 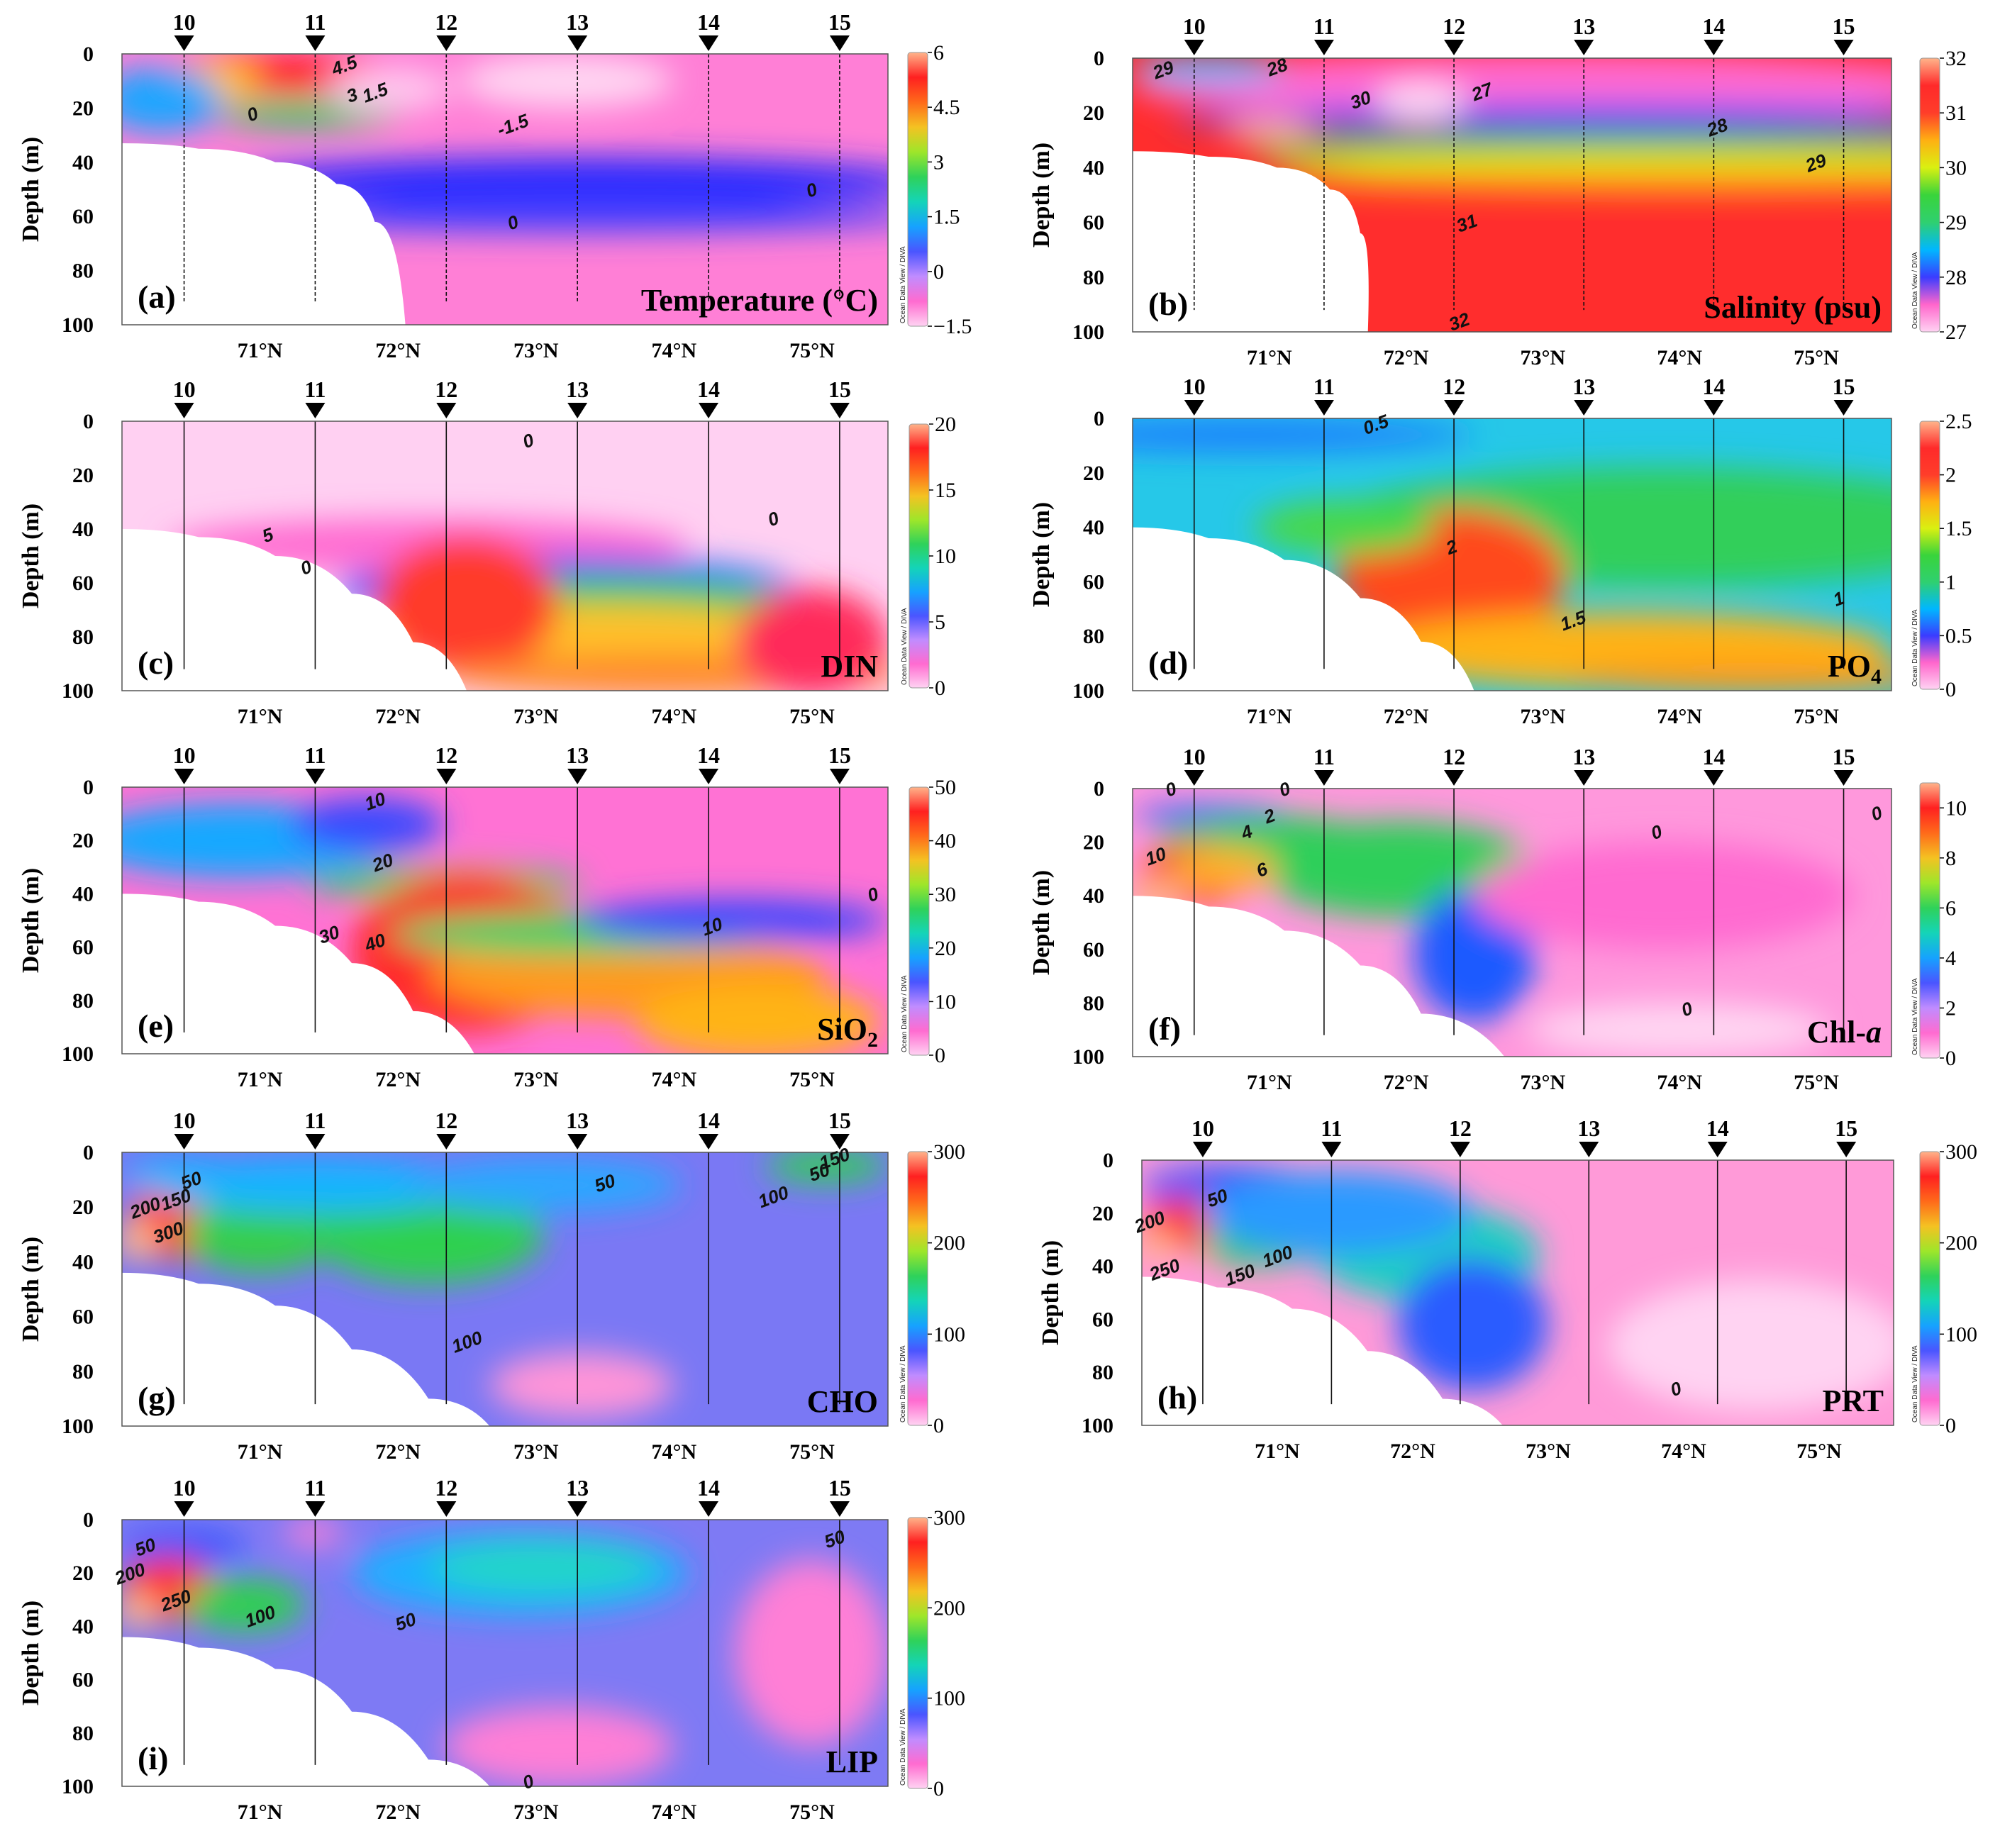 What do you see at coordinates (315, 1120) in the screenshot?
I see `station-label: 11` at bounding box center [315, 1120].